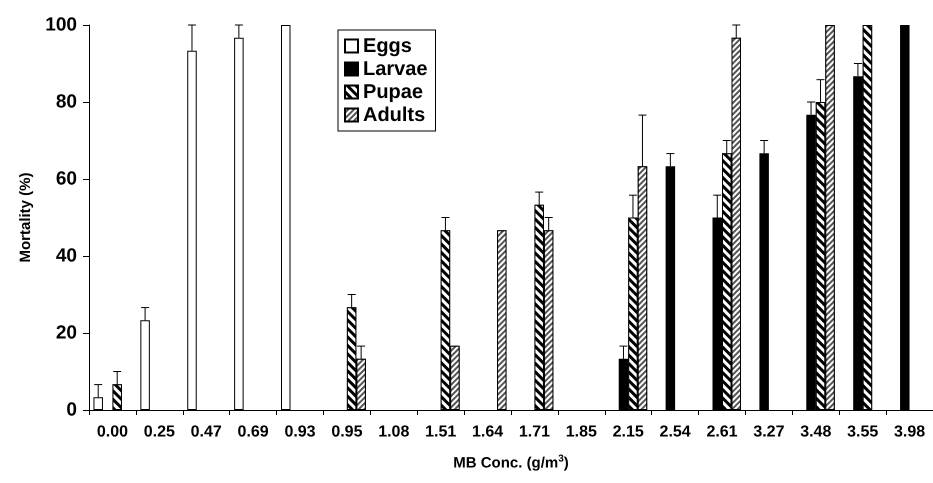 The image size is (933, 483). Describe the element at coordinates (675, 432) in the screenshot. I see `x-tick-label: 2.54` at that location.